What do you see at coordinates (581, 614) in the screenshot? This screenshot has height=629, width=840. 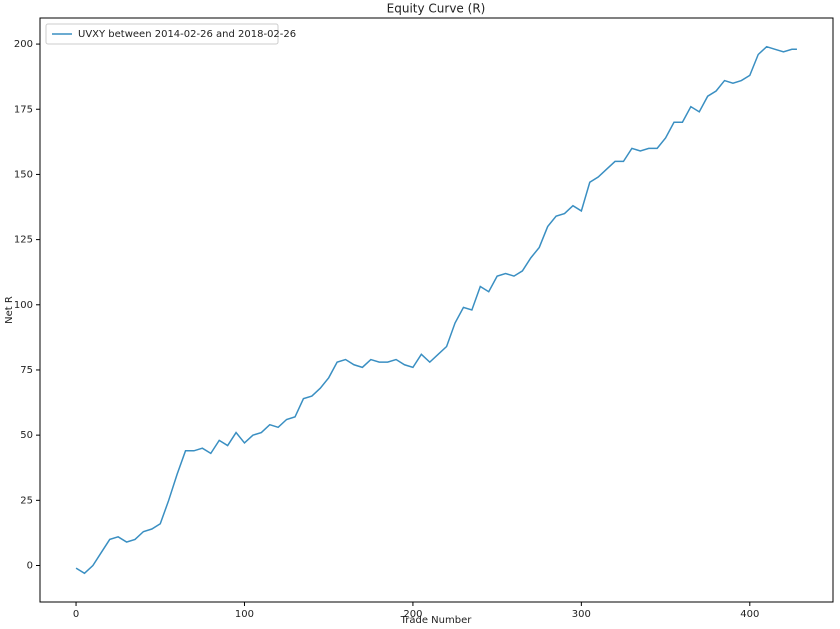 I see `x-tick-label: 300` at bounding box center [581, 614].